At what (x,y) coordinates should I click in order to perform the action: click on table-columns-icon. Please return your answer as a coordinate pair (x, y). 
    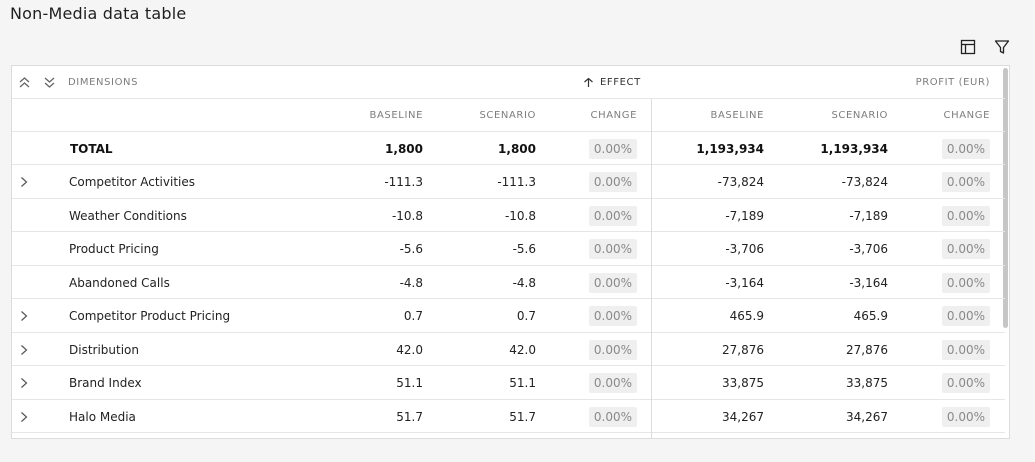
    Looking at the image, I should click on (968, 47).